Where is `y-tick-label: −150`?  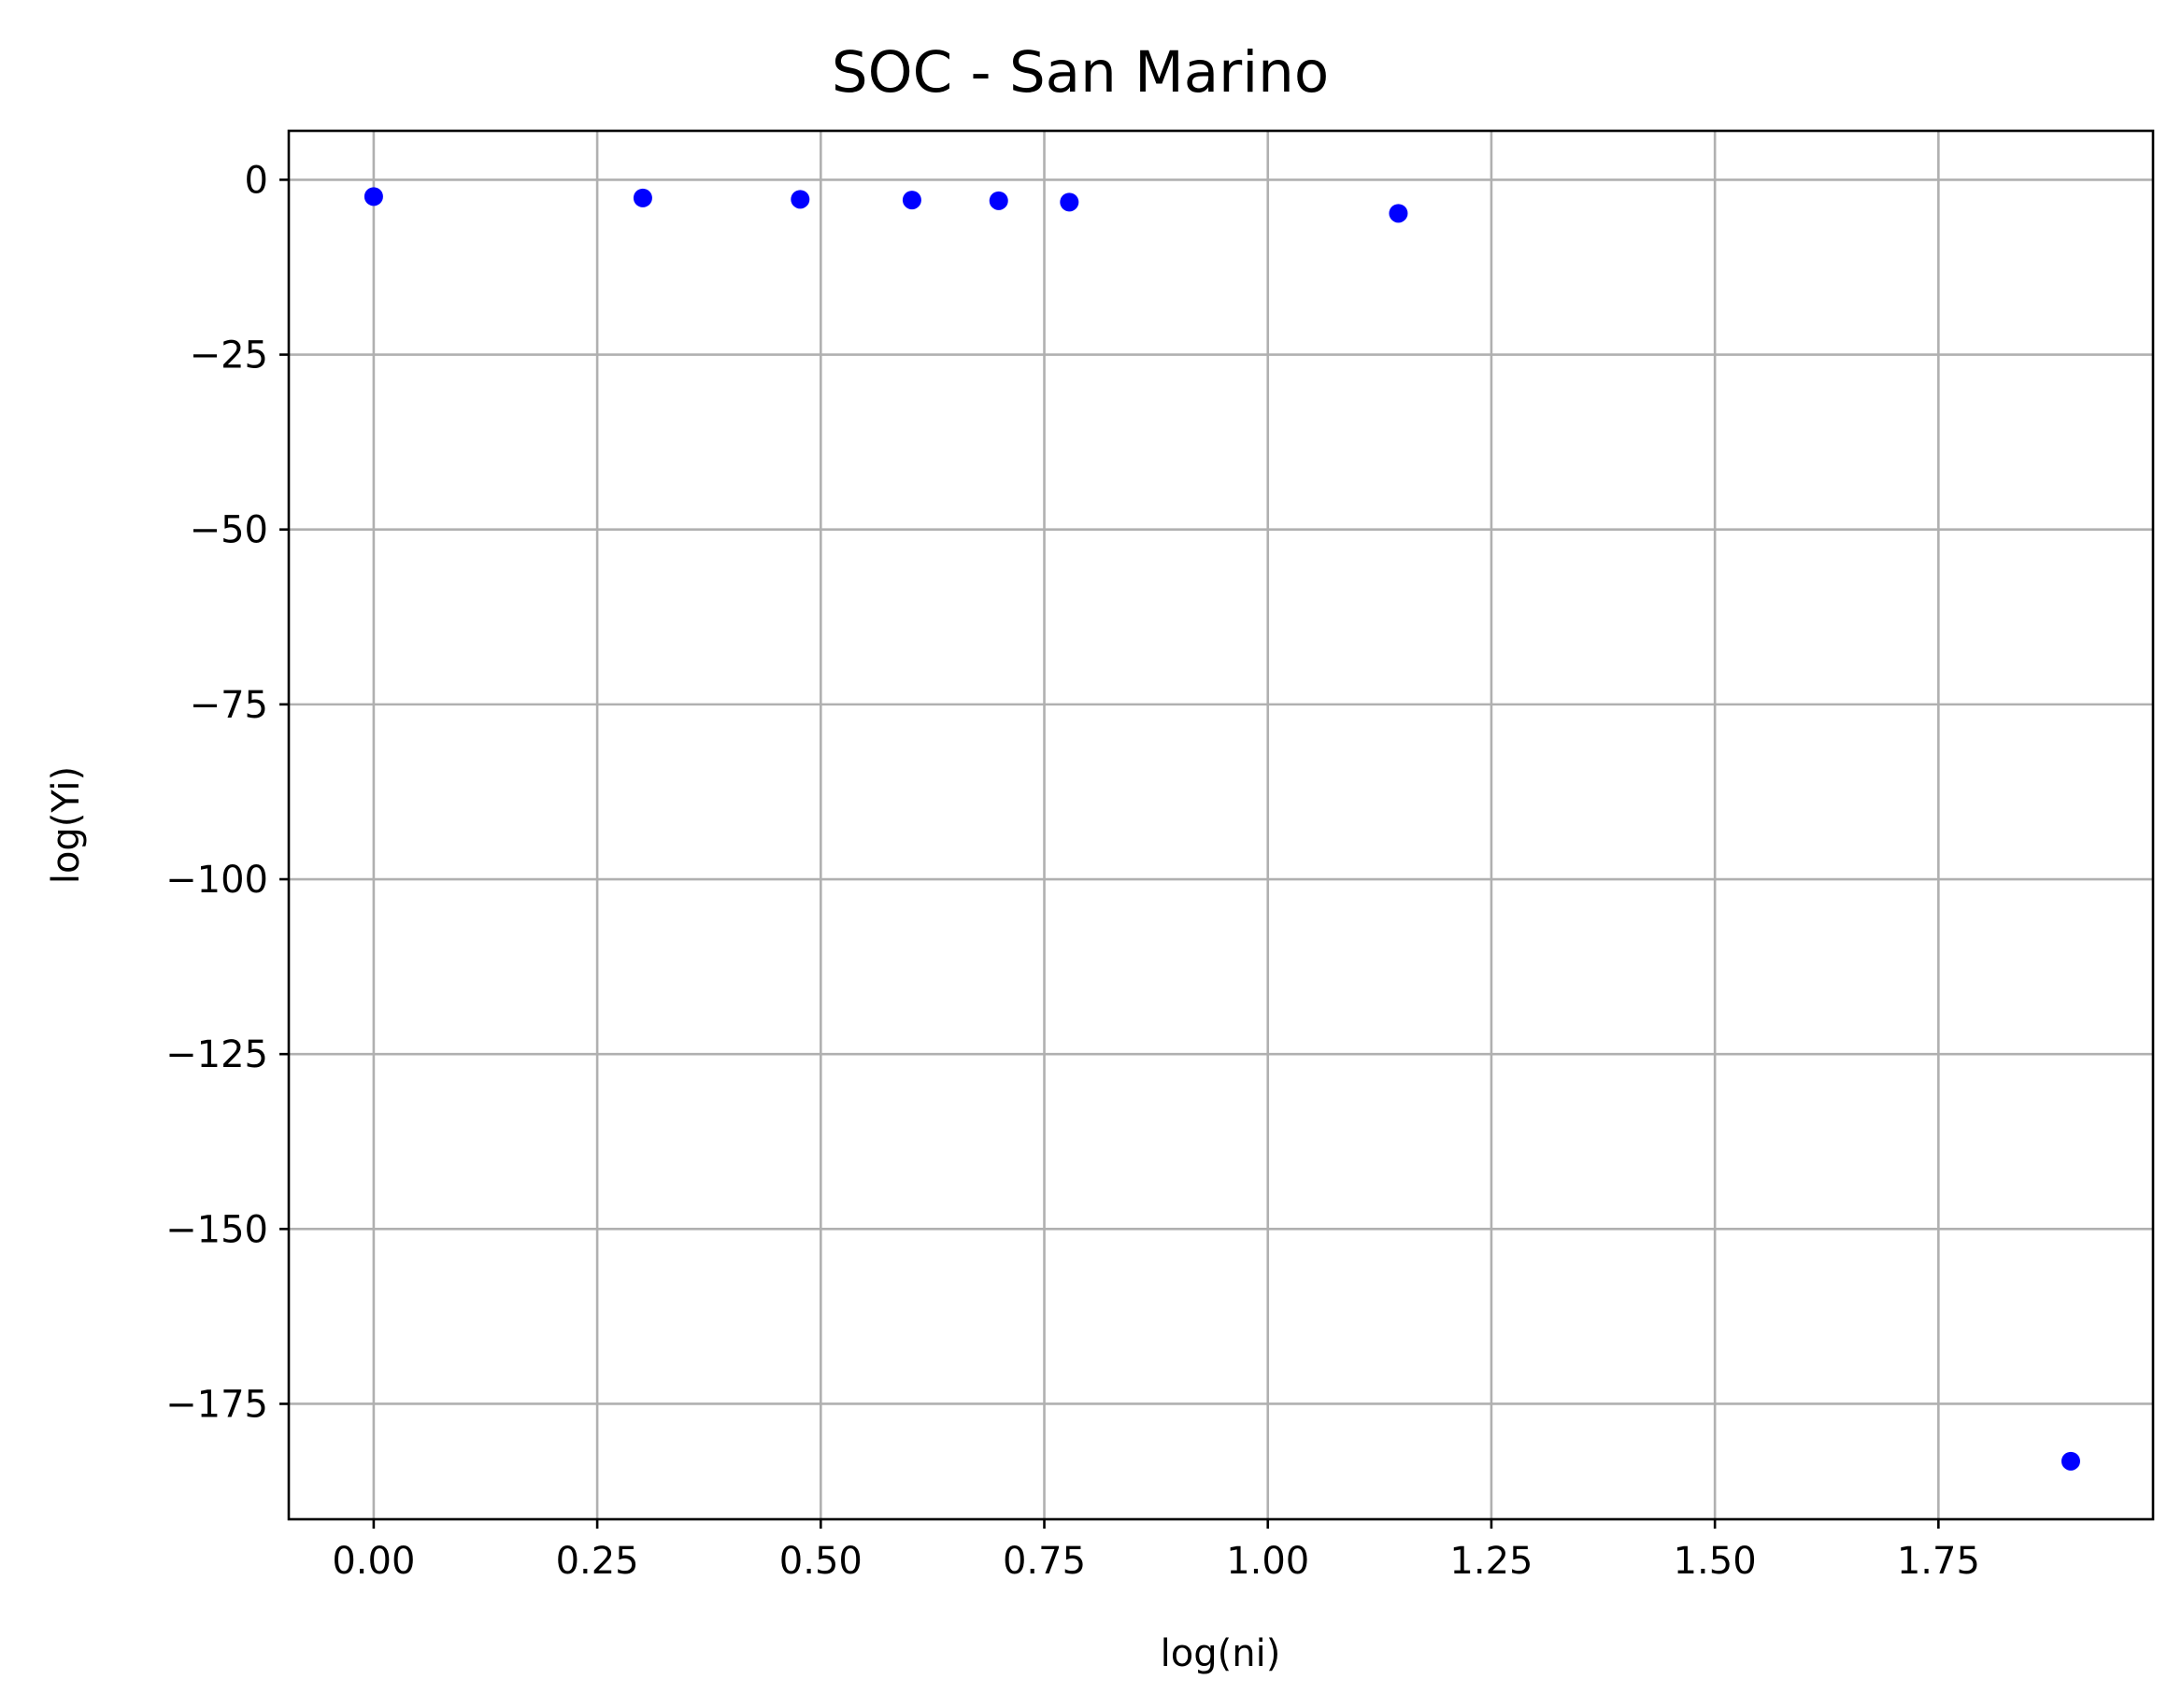
y-tick-label: −150 is located at coordinates (216, 1230).